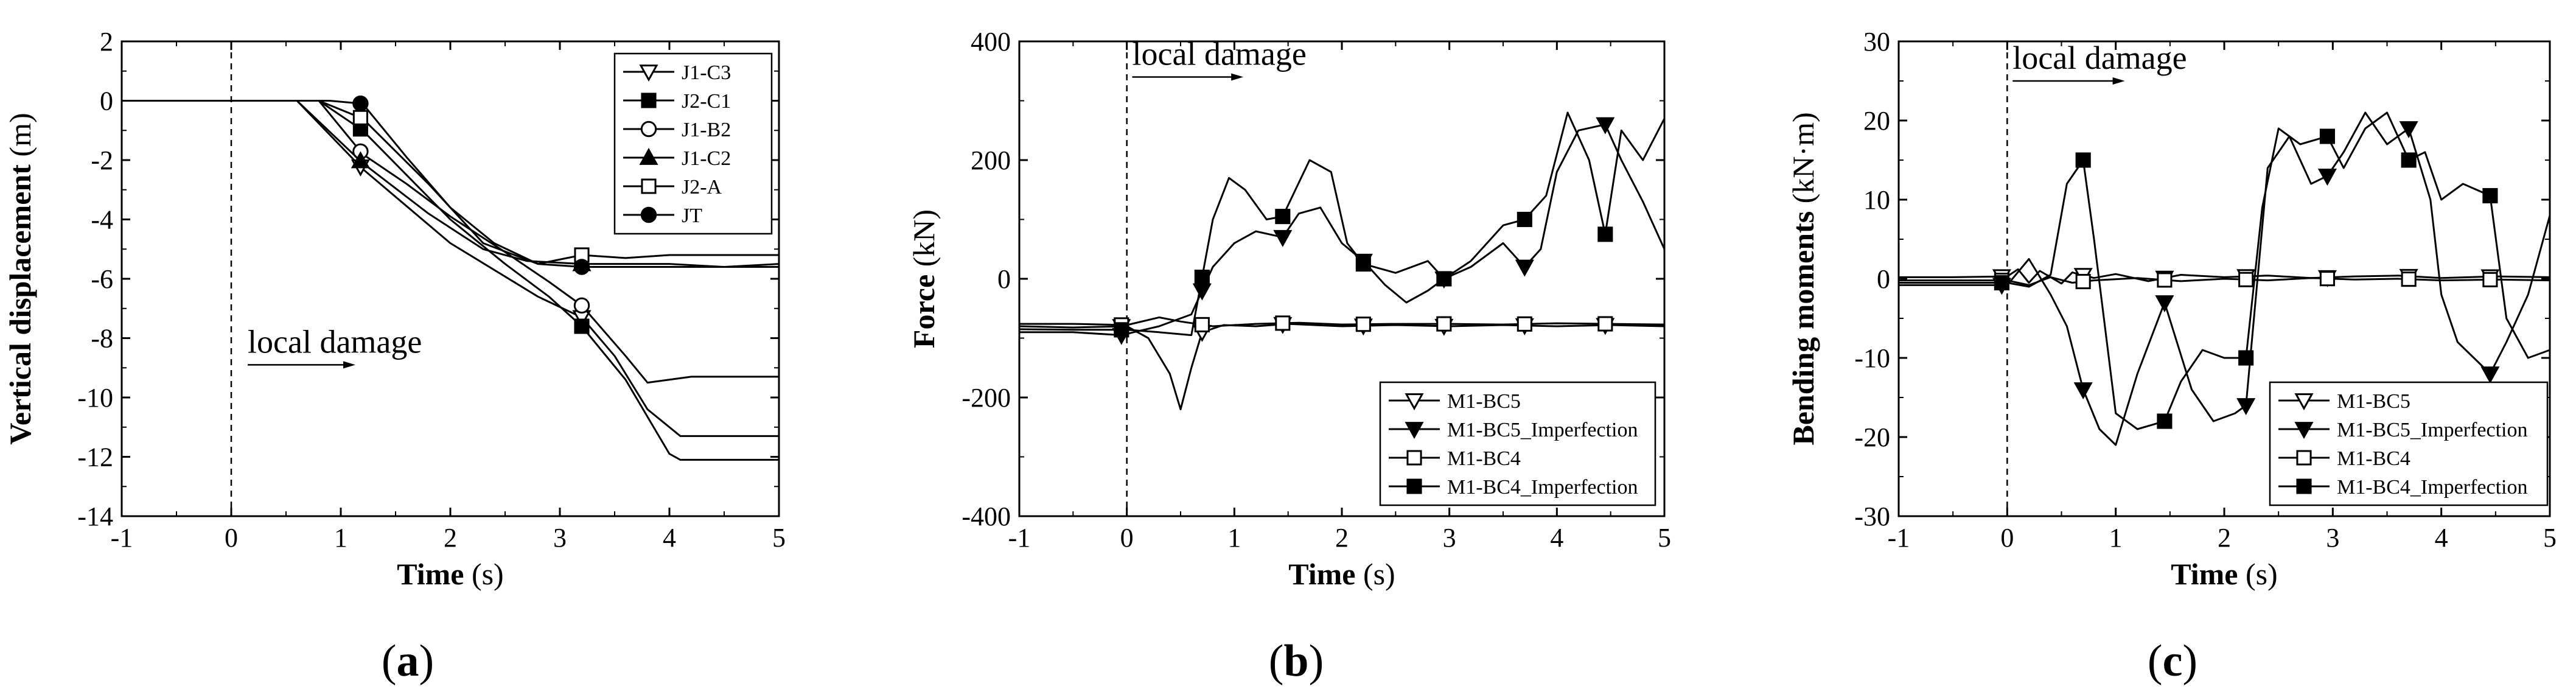  What do you see at coordinates (1542, 487) in the screenshot?
I see `legend-label-m1-bc4-imperfection: M1-BC4_Imperfection` at bounding box center [1542, 487].